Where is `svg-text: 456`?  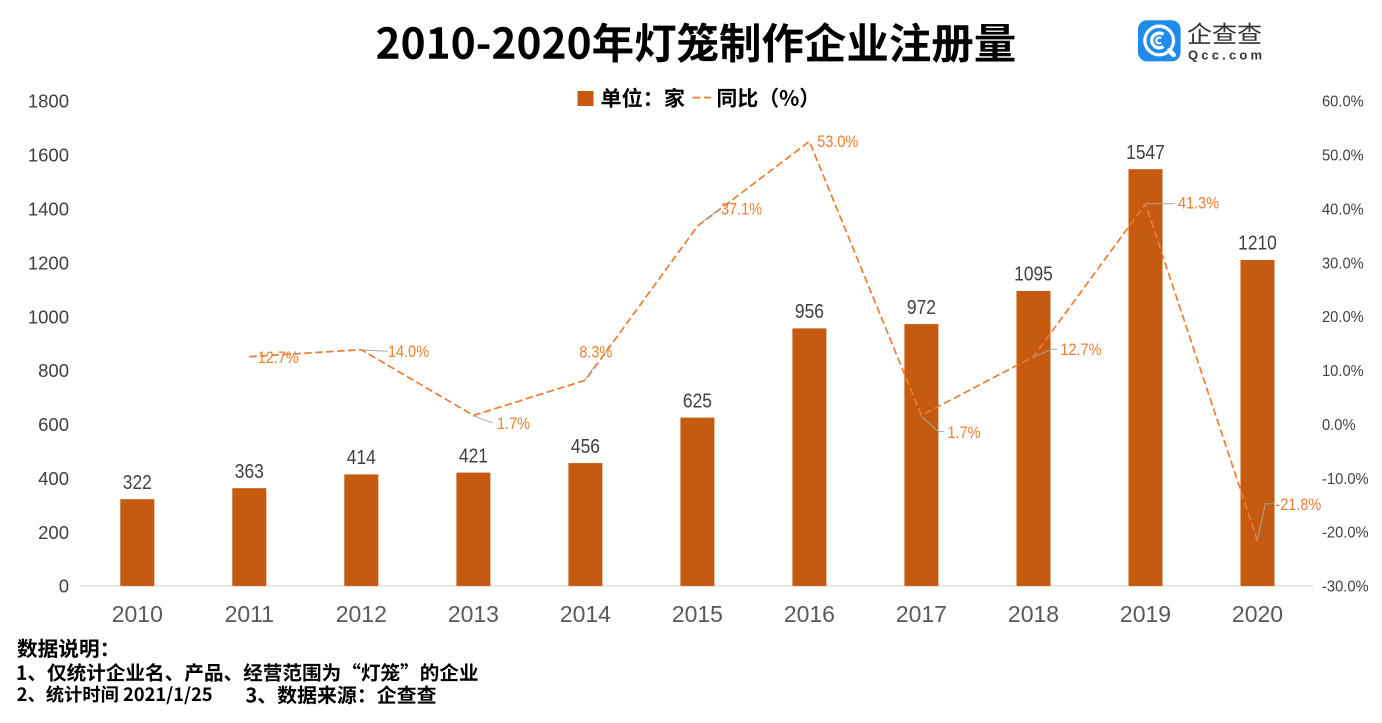
svg-text: 456 is located at coordinates (585, 446).